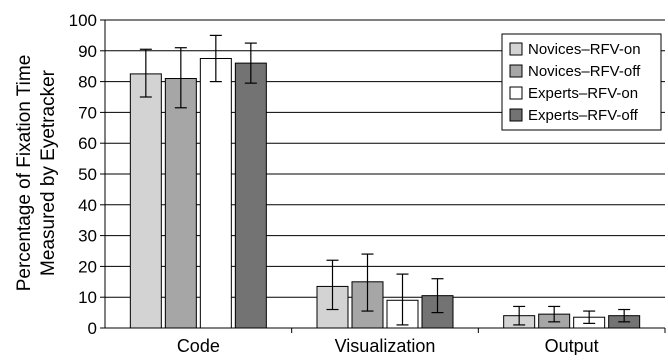 Image resolution: width=668 pixels, height=360 pixels. What do you see at coordinates (87, 143) in the screenshot?
I see `y-tick-label: 60` at bounding box center [87, 143].